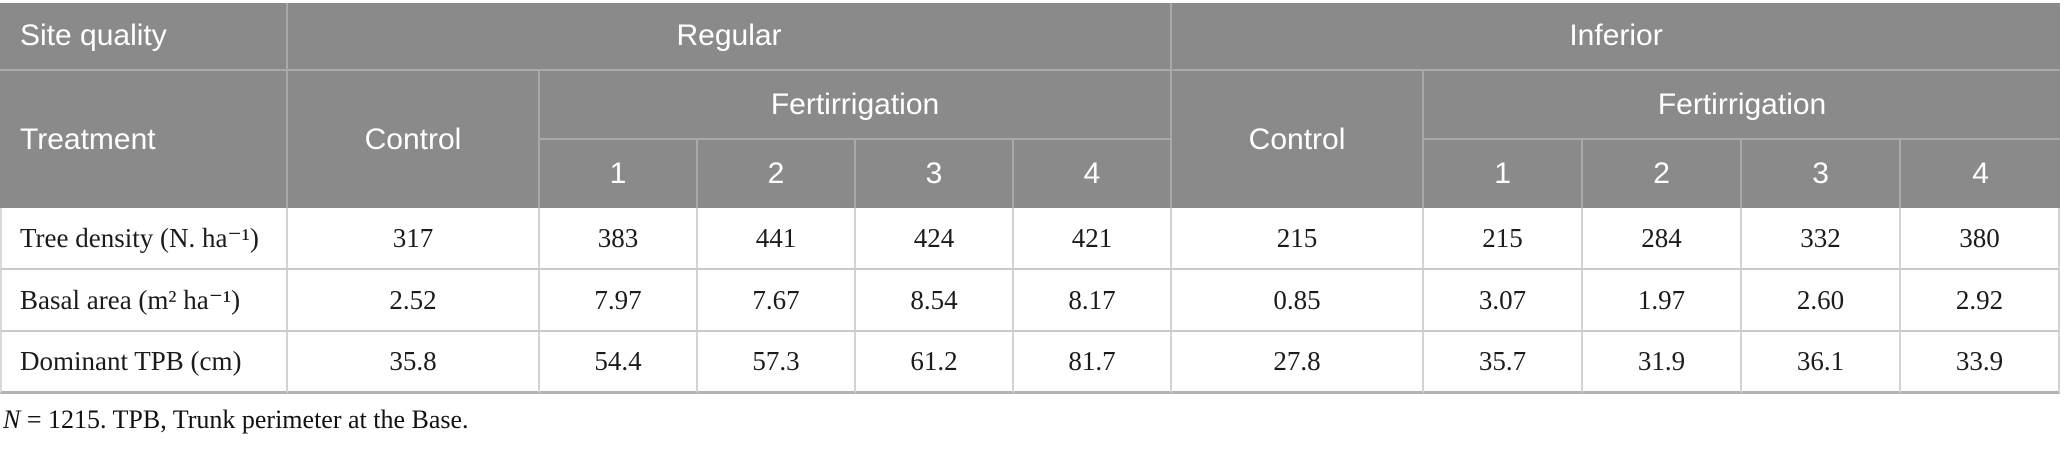 This screenshot has width=2068, height=450. What do you see at coordinates (414, 139) in the screenshot?
I see `header-cell-control-regular: Control` at bounding box center [414, 139].